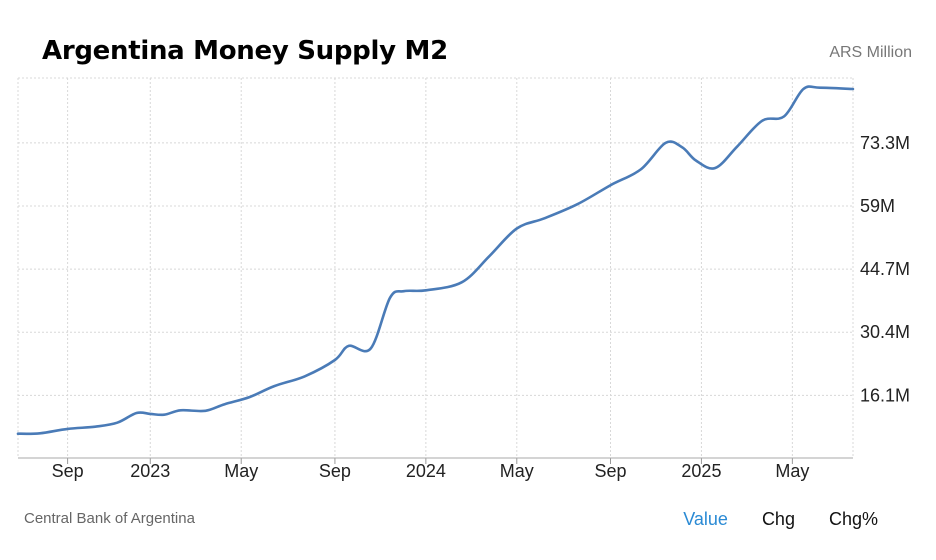 The image size is (936, 560). I want to click on y-tick-label: 73.3M, so click(885, 143).